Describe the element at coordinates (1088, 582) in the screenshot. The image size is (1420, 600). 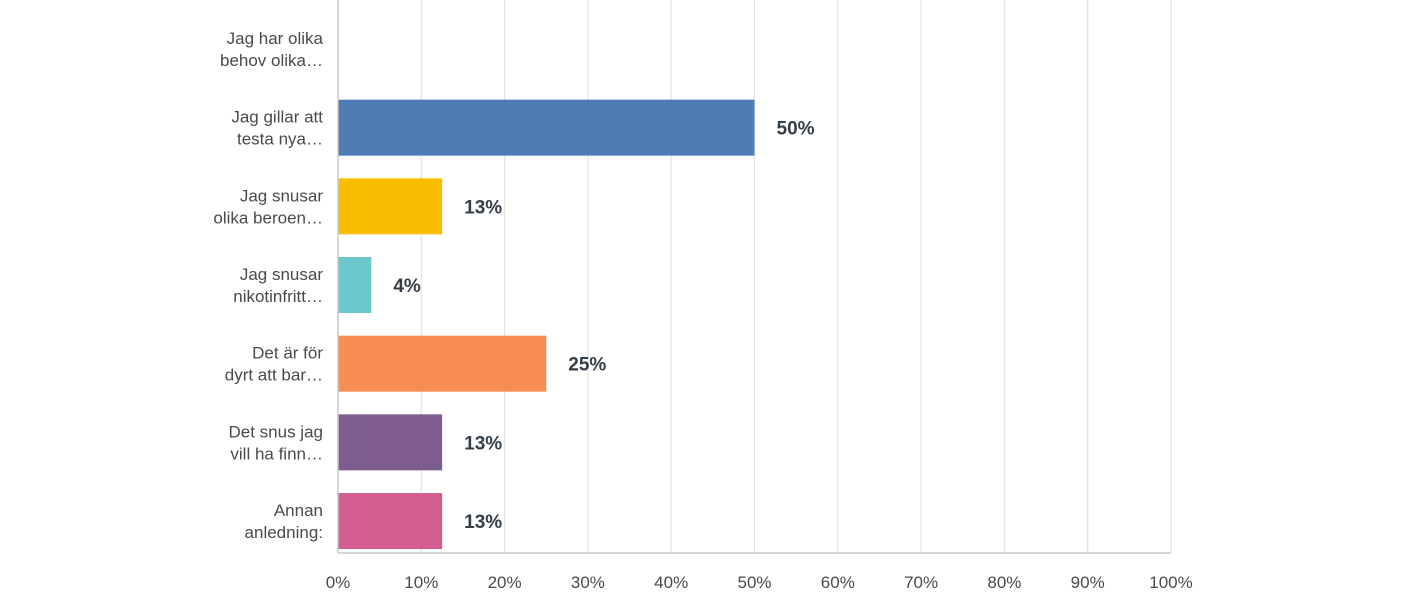
I see `x-tick-label: 90%` at that location.